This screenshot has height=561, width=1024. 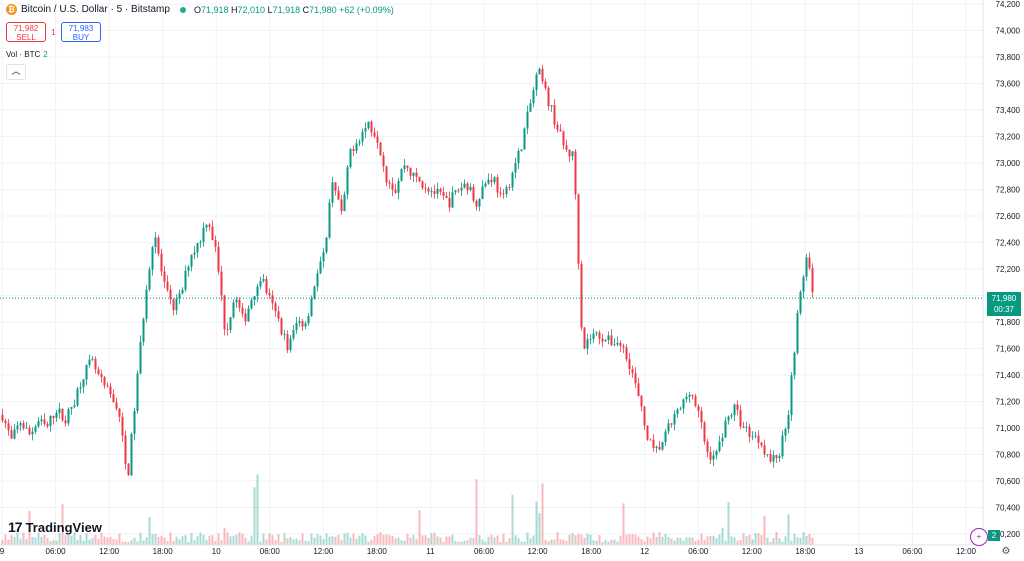 What do you see at coordinates (11, 9) in the screenshot?
I see `bitcoin-icon: ₿` at bounding box center [11, 9].